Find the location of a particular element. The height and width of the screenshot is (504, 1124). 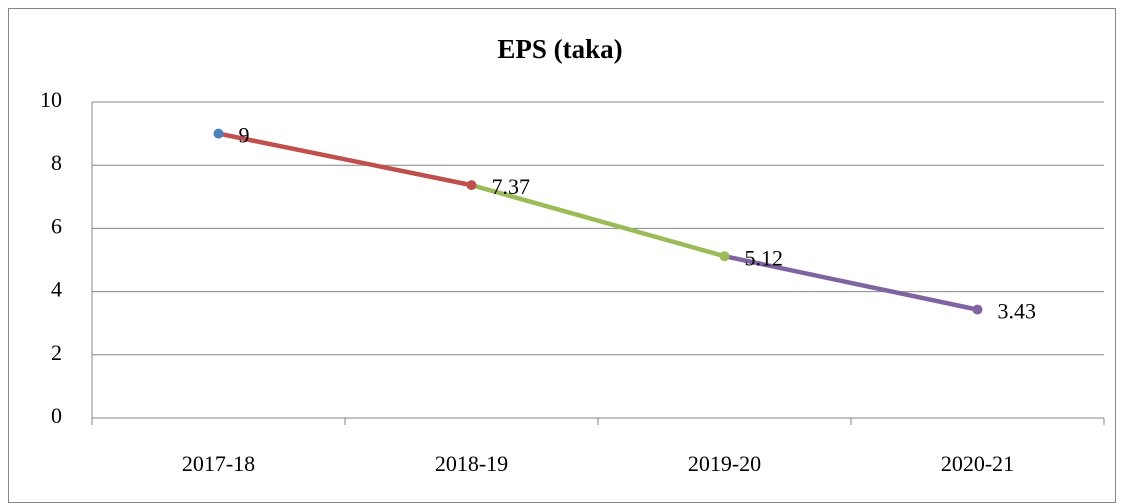

y-tick-label: 8 is located at coordinates (56, 162).